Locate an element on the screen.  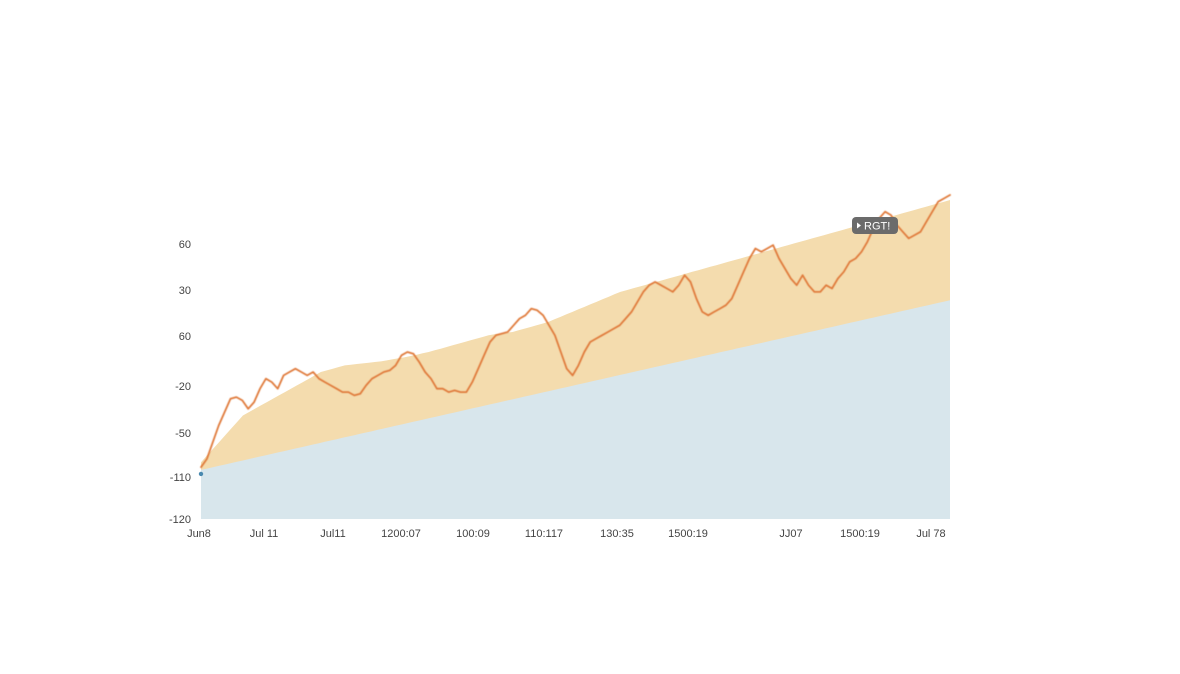
y-tick-label: 30 is located at coordinates (185, 291).